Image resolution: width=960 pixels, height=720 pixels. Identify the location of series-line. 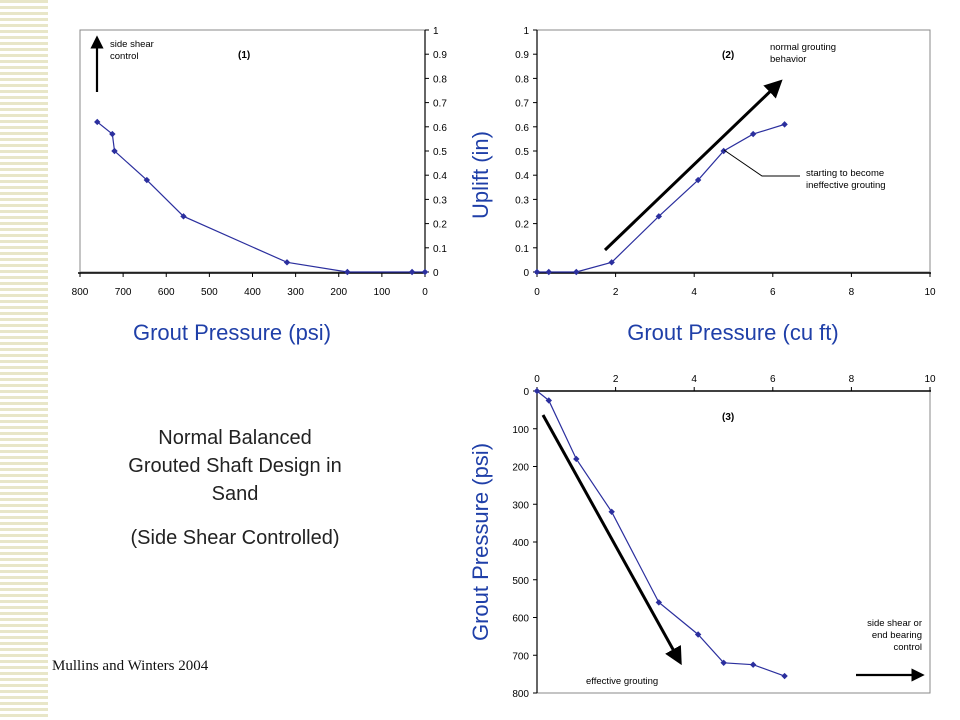
(660, 533).